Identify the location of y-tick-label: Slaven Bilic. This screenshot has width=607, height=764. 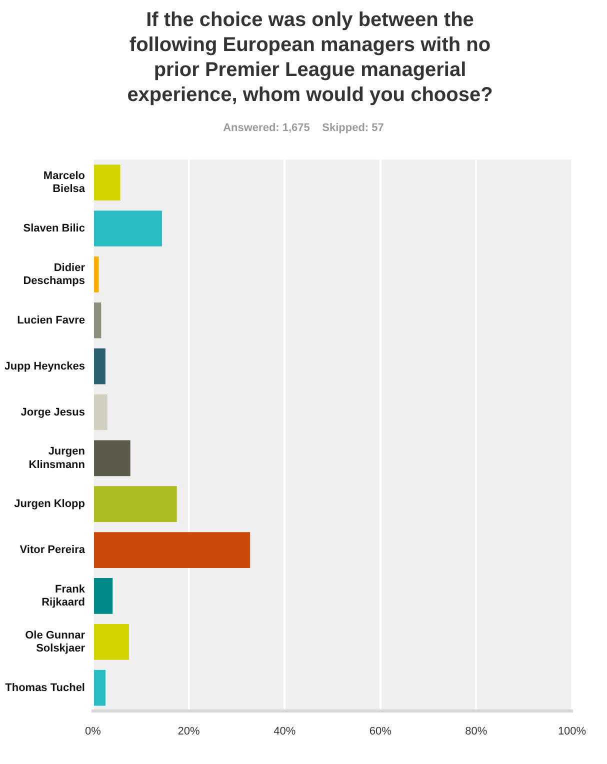
(54, 228).